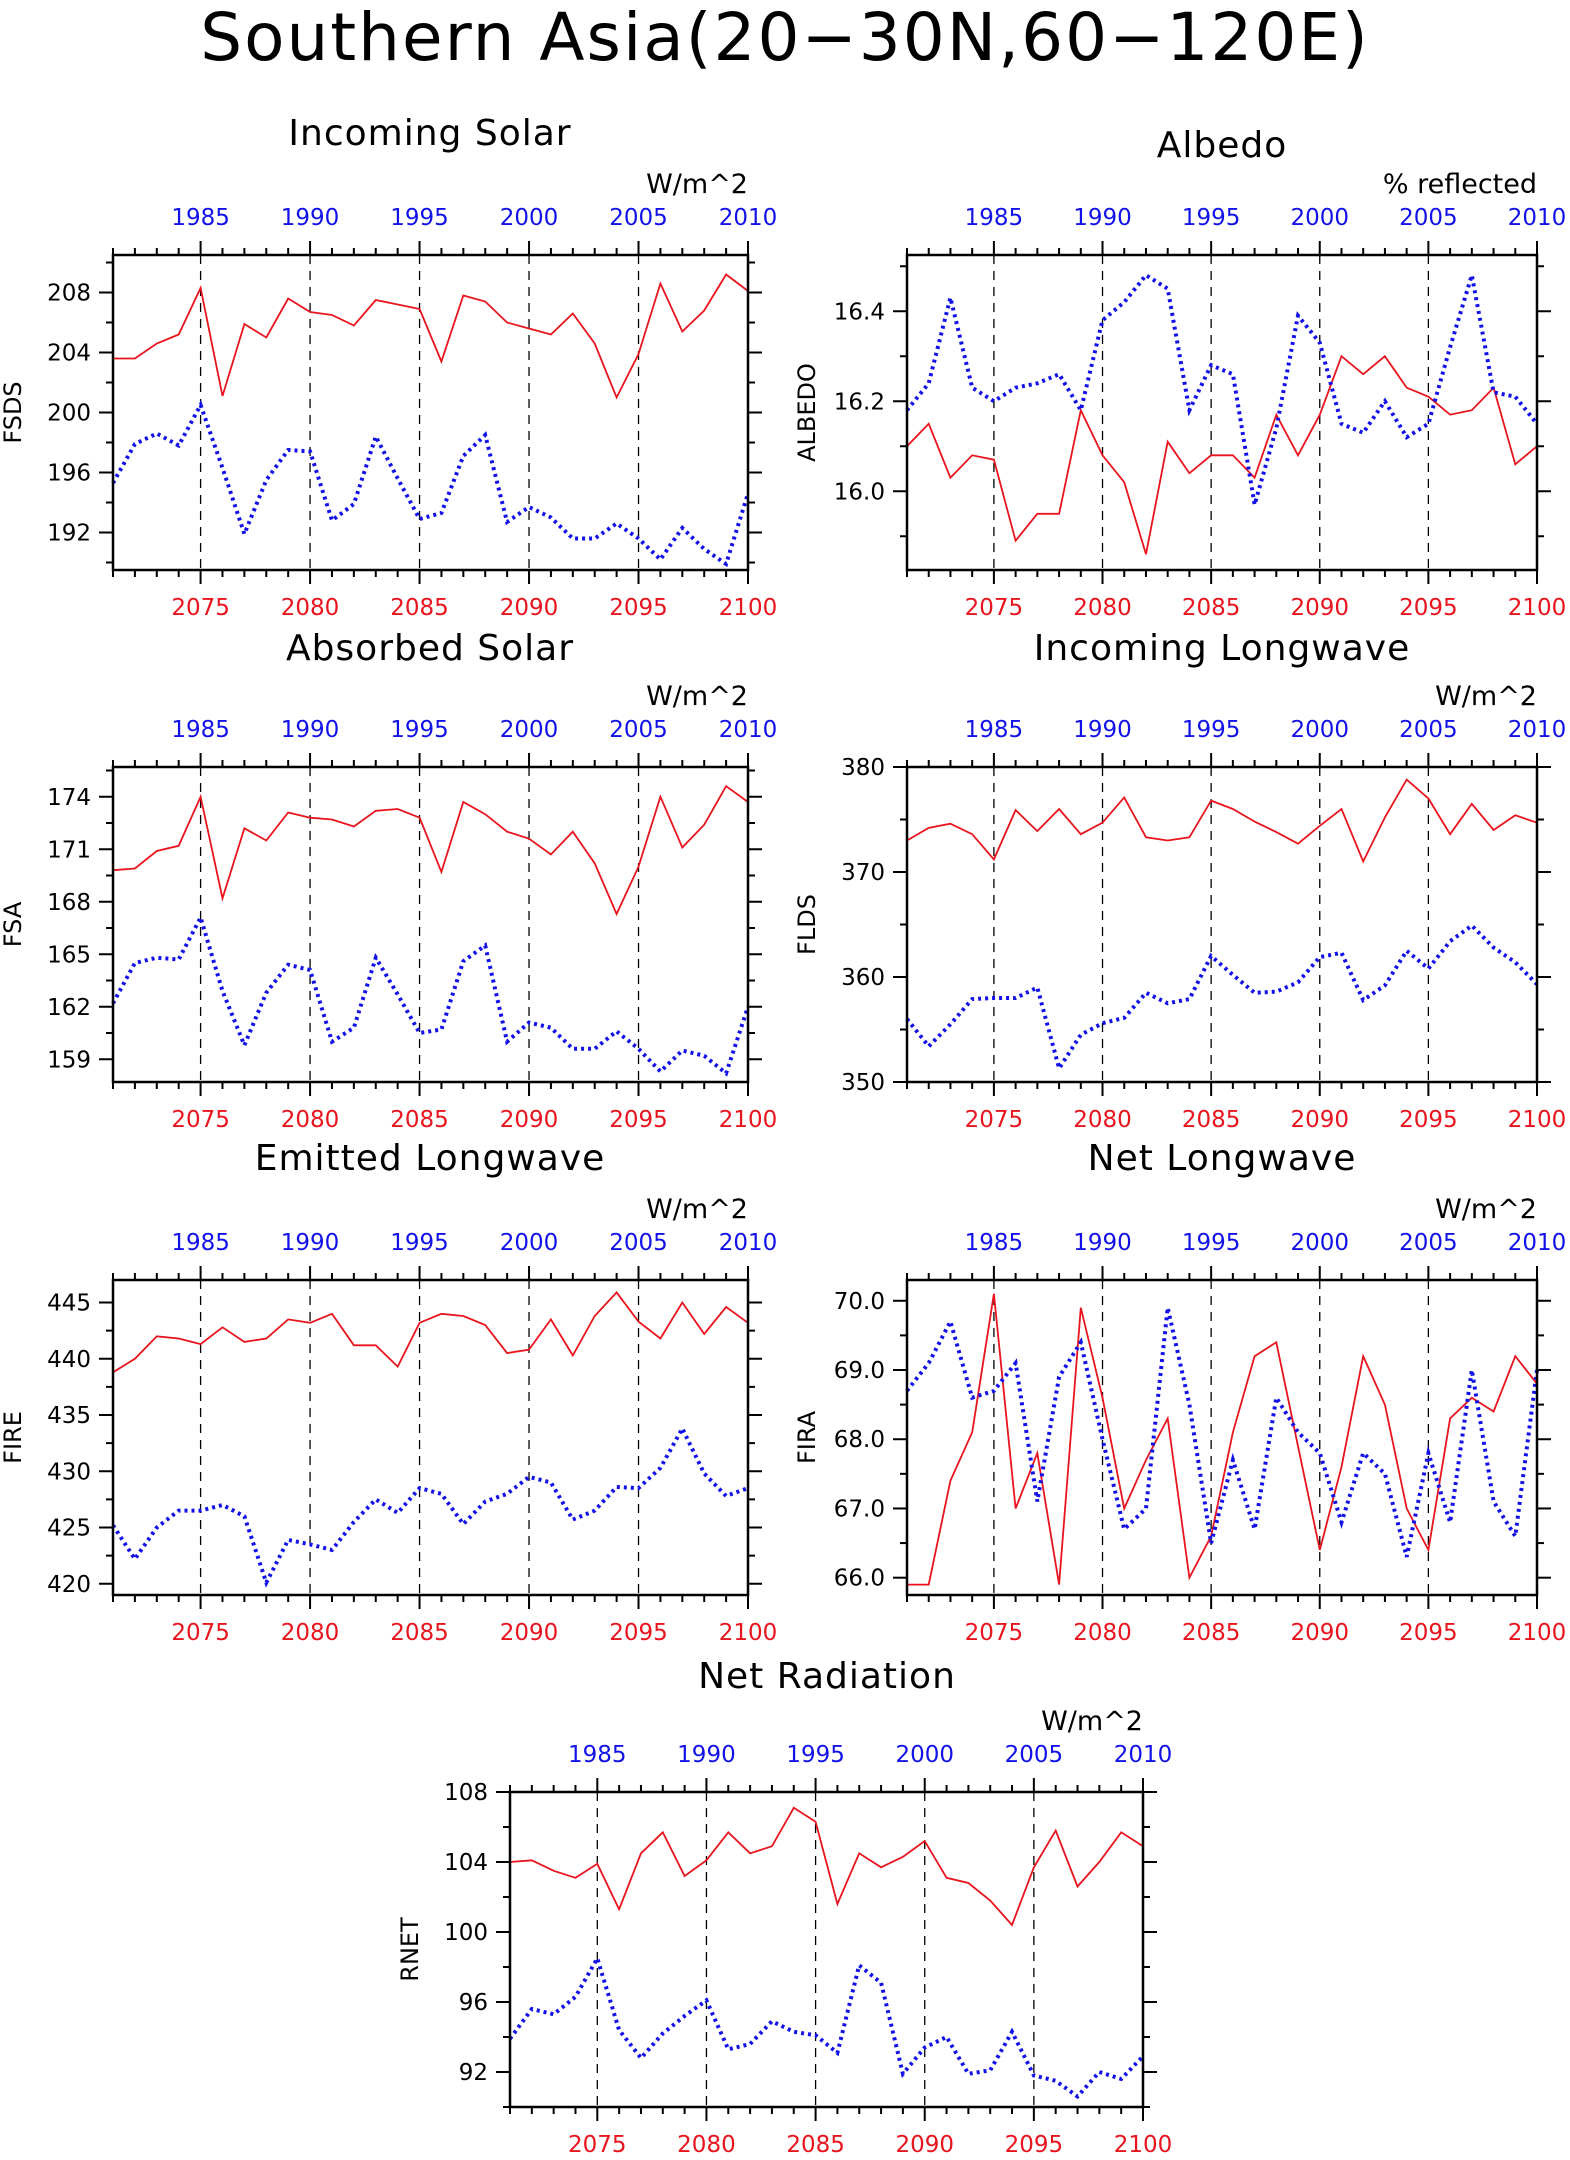 The height and width of the screenshot is (2160, 1570). I want to click on y-tick-label: 66.0, so click(859, 1579).